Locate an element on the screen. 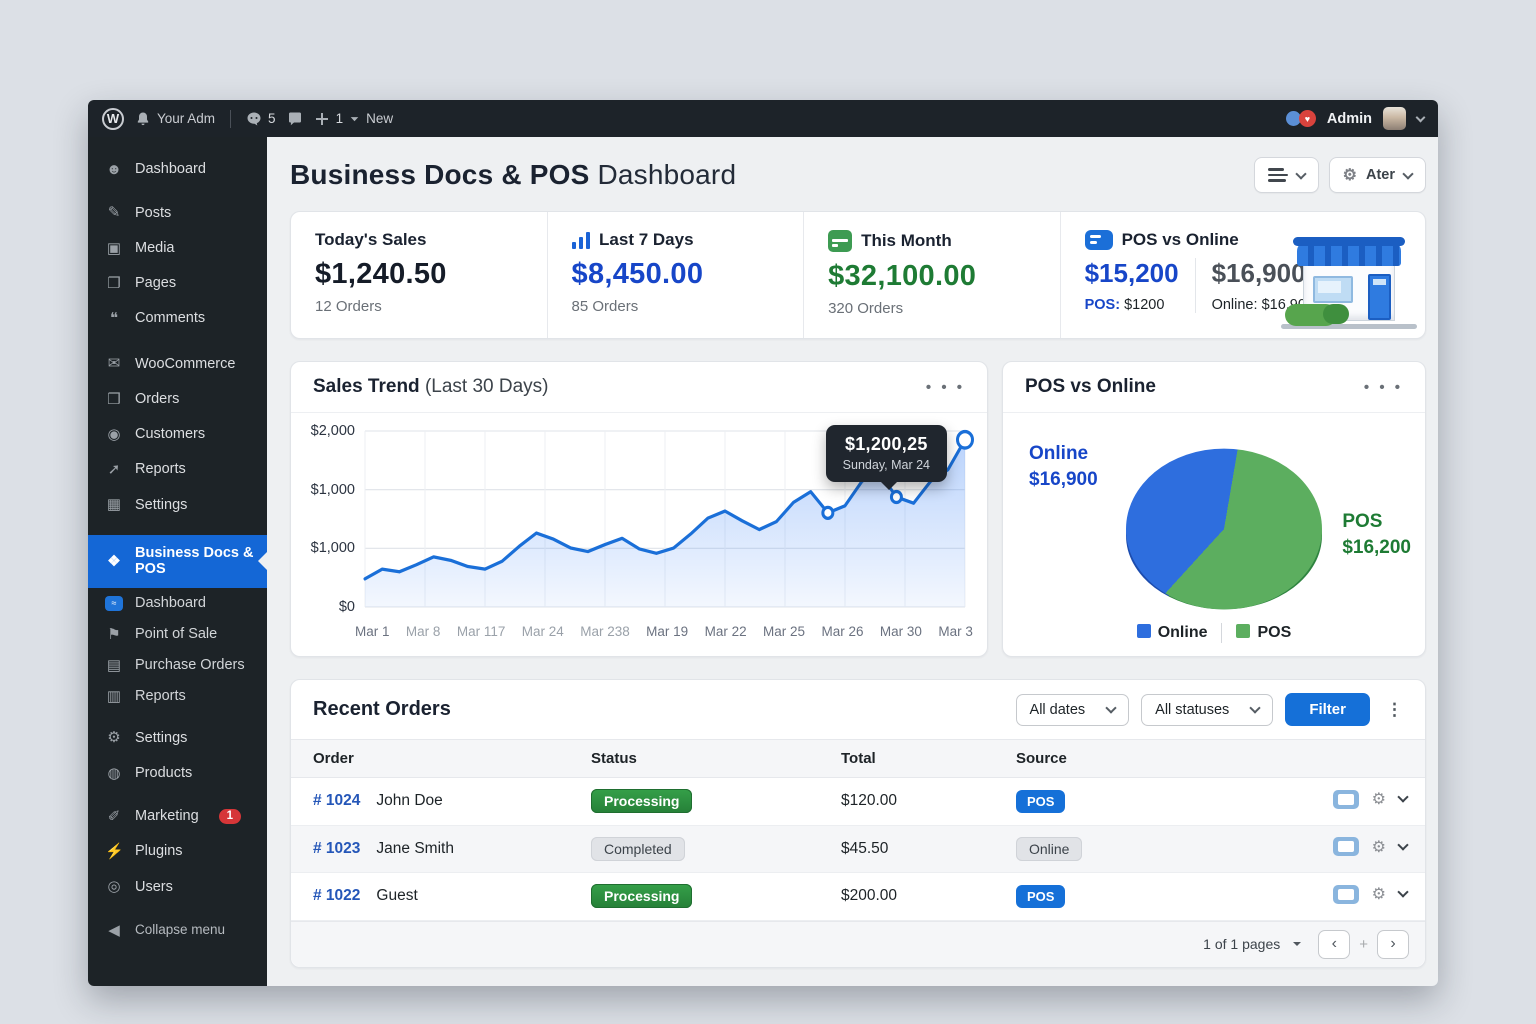 This screenshot has width=1536, height=1024. updates-menu: 5 is located at coordinates (261, 119).